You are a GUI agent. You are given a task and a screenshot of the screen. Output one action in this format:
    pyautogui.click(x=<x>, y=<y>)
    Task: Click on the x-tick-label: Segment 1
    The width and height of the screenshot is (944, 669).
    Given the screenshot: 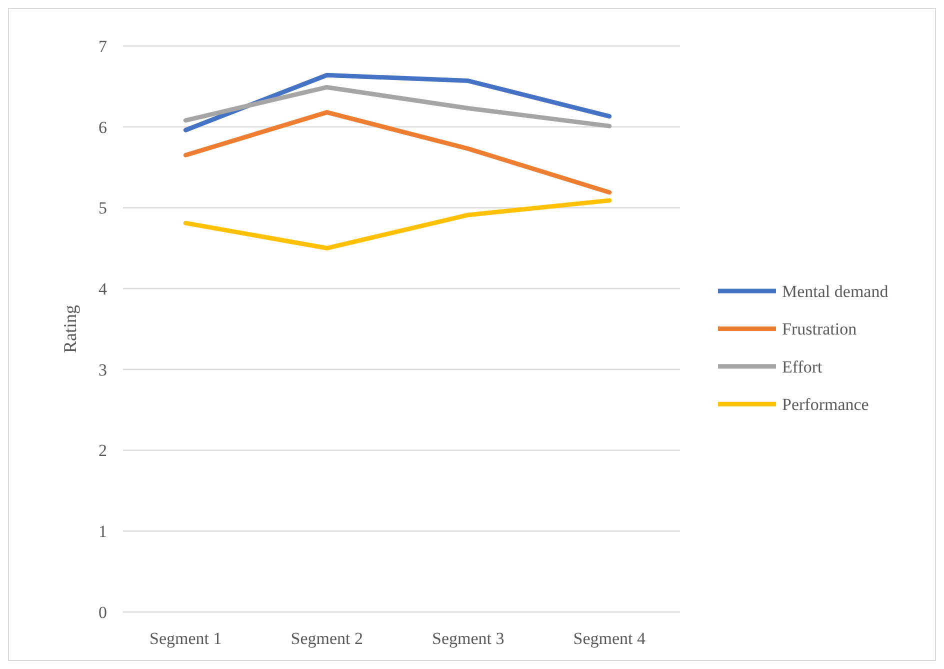 What is the action you would take?
    pyautogui.click(x=186, y=638)
    